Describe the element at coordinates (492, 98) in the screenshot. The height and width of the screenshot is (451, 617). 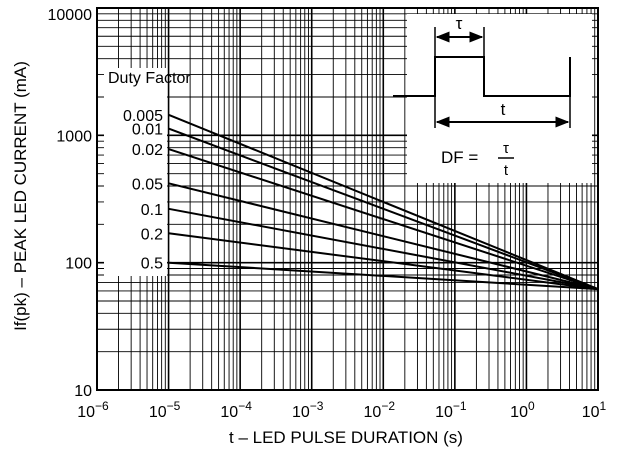
I see `inset-diagram: τ t DF = τ t` at that location.